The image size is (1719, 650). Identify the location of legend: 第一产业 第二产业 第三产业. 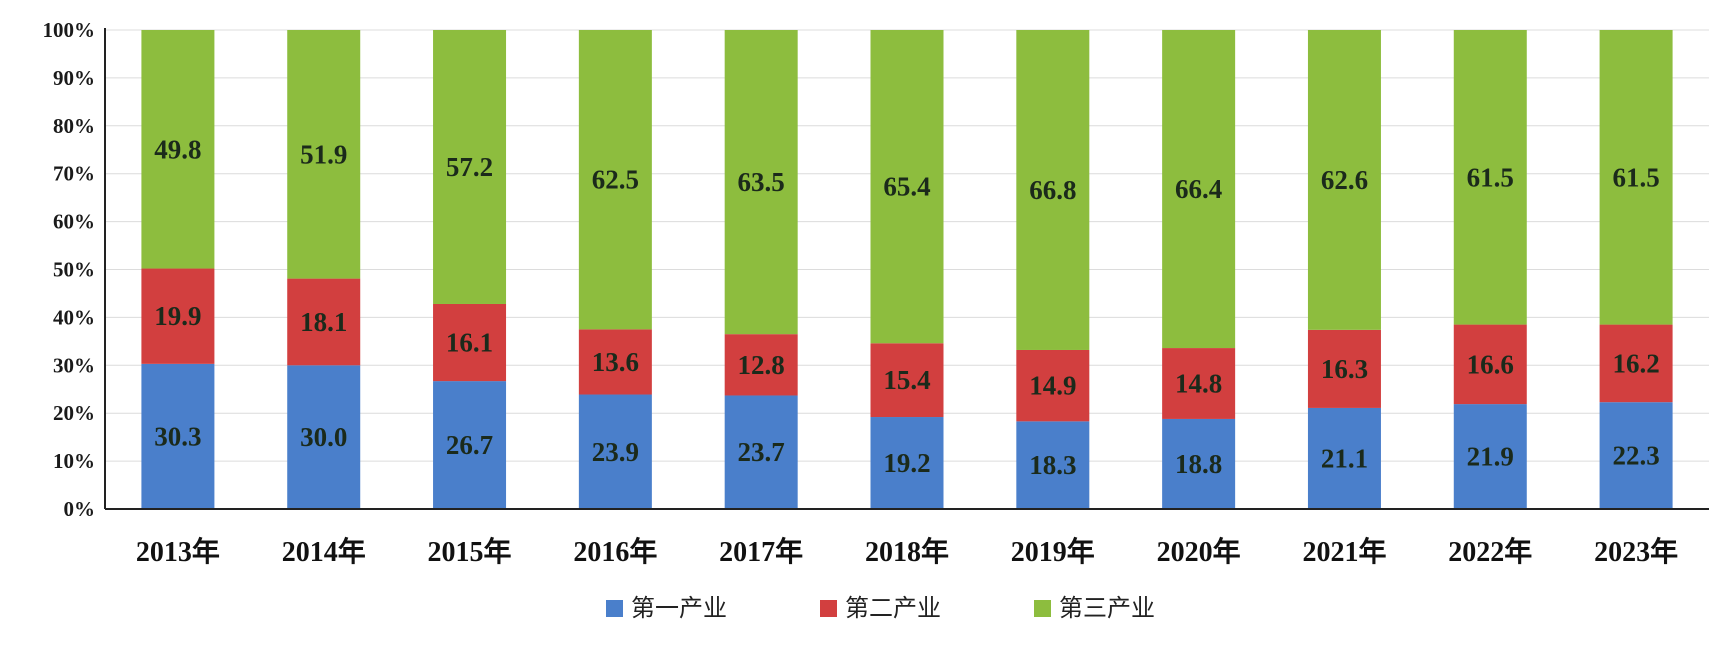
(880, 608).